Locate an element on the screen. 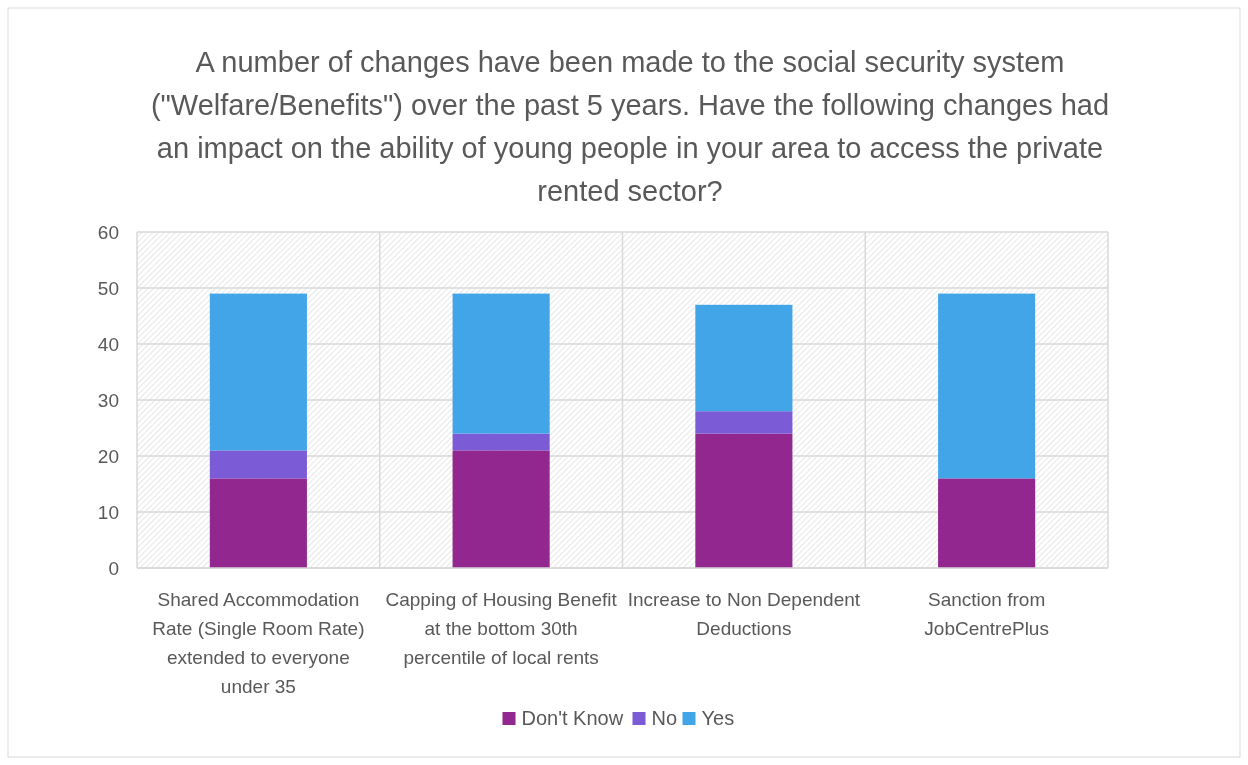 The width and height of the screenshot is (1248, 765). x-tick-label: Shared Accommodation Rate (Single Room Rate) extended to everyone under 35 is located at coordinates (258, 643).